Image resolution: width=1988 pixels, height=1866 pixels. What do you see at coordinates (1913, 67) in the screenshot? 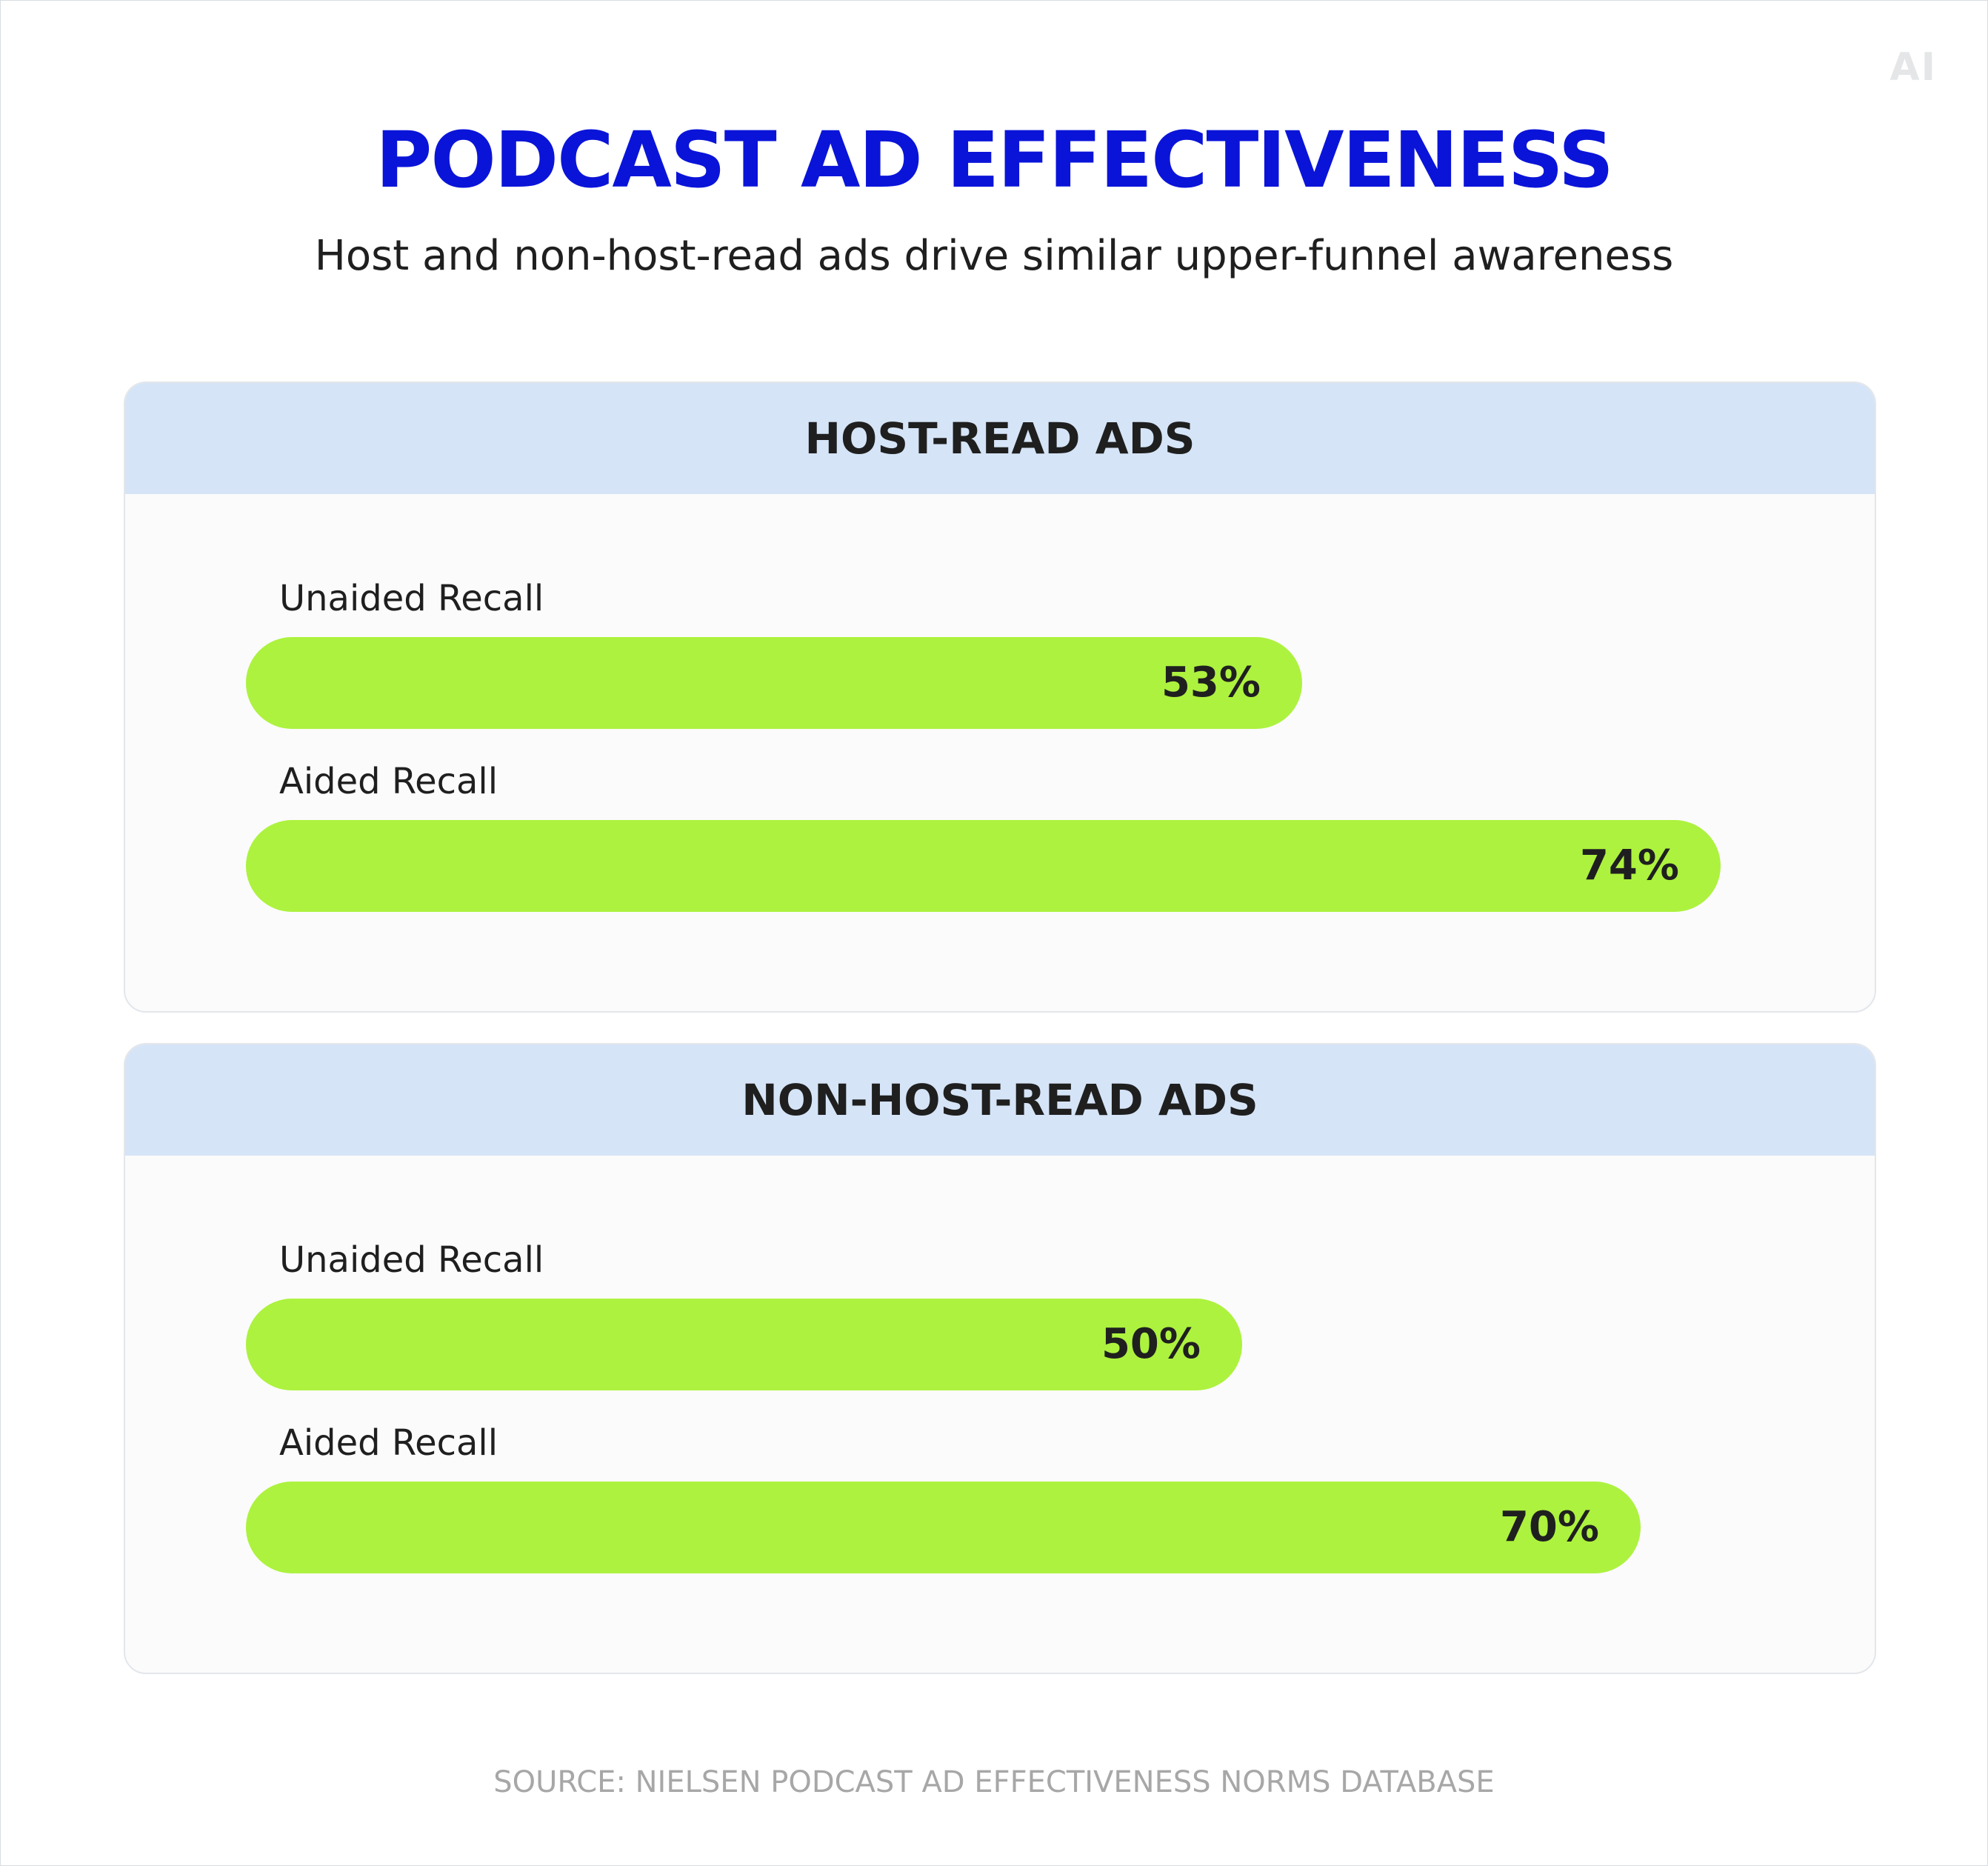
I see `ai-logo: AI` at bounding box center [1913, 67].